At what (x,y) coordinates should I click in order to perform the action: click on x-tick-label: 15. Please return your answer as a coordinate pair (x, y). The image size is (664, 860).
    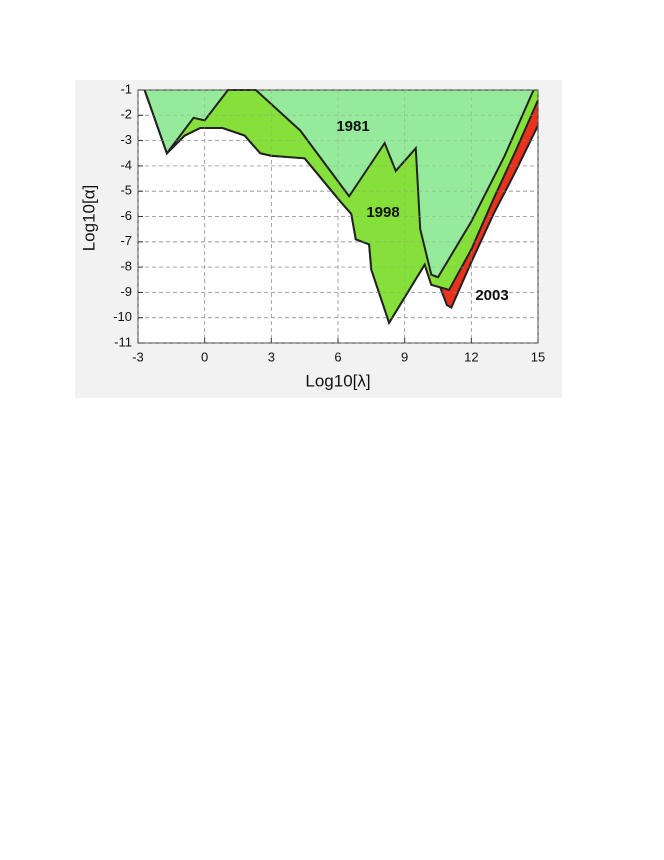
    Looking at the image, I should click on (538, 356).